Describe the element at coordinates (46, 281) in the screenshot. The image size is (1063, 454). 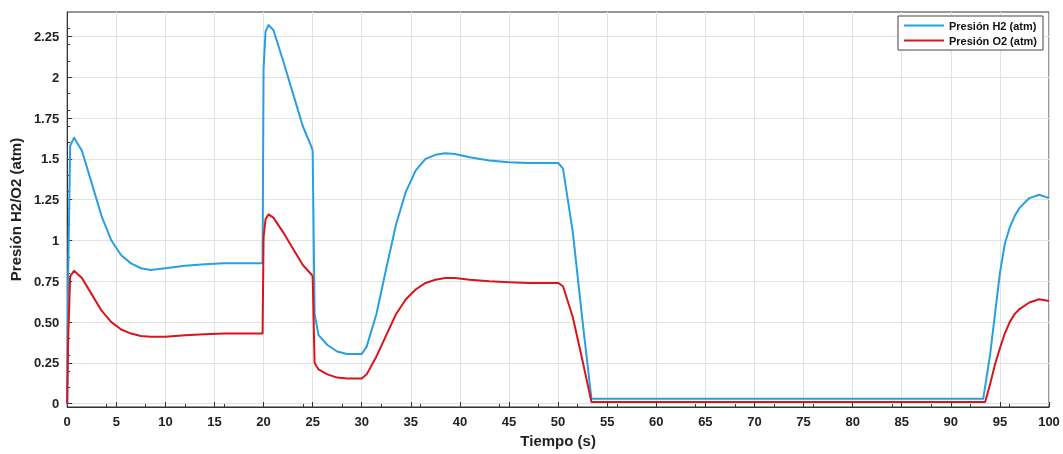
I see `y-tick-label: 0.75` at that location.